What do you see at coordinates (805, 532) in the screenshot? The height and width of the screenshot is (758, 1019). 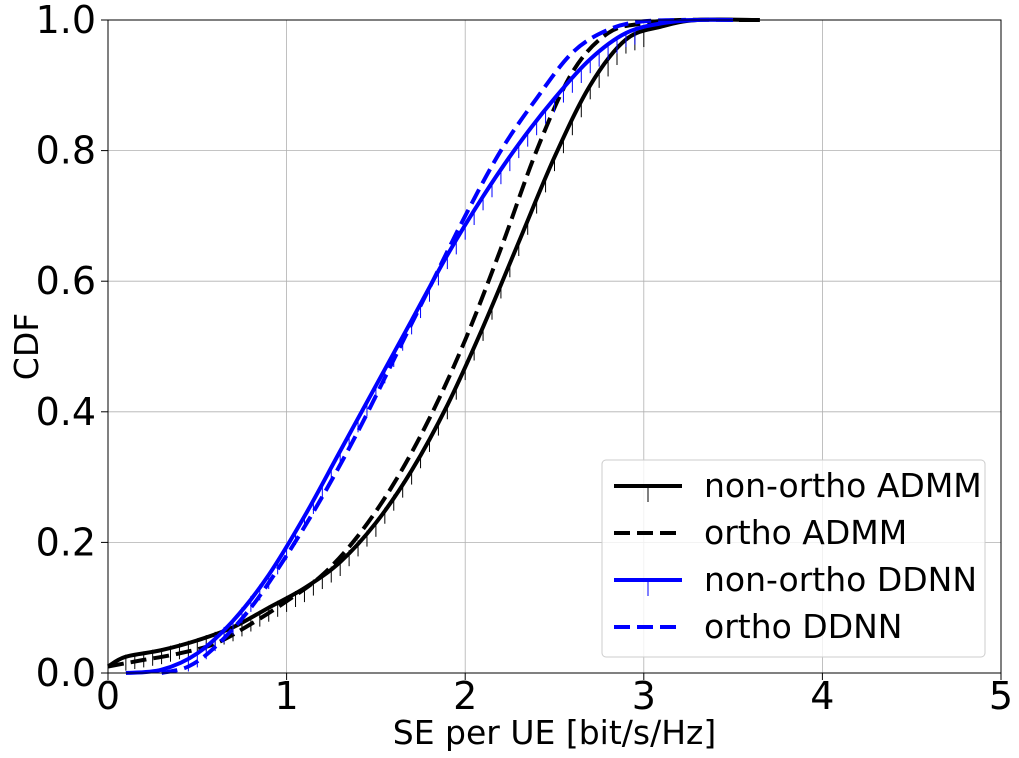 I see `legend-label: ortho ADMM` at bounding box center [805, 532].